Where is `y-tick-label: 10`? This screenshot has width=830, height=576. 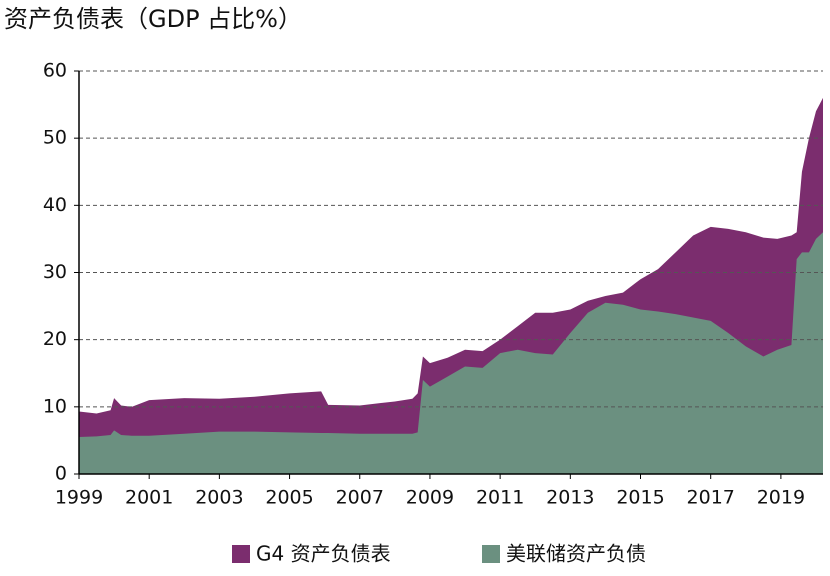 y-tick-label: 10 is located at coordinates (55, 406).